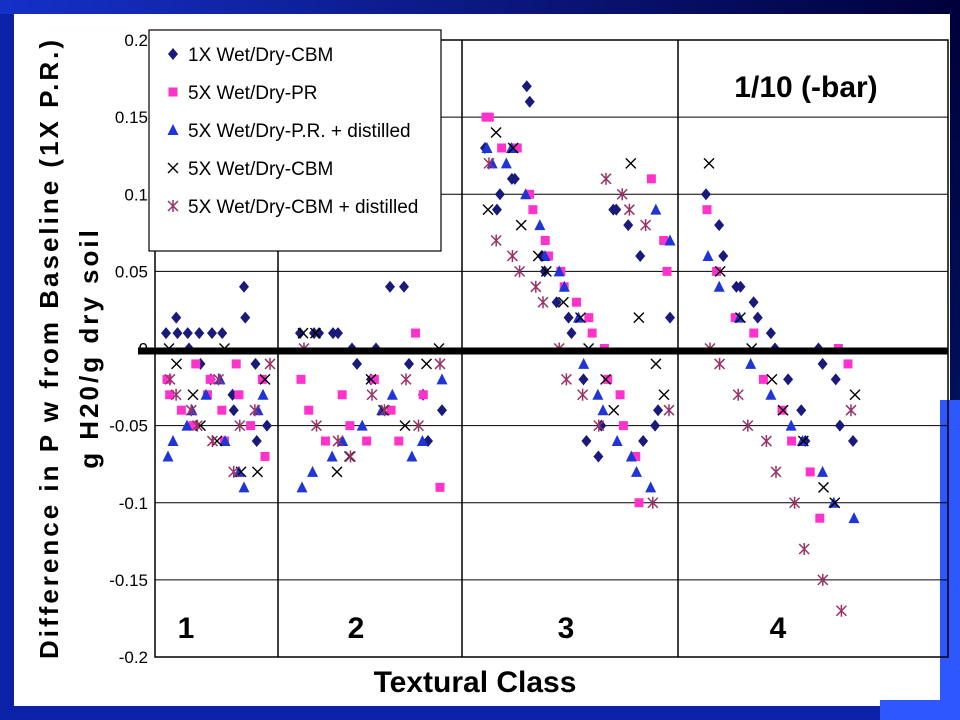 This screenshot has height=720, width=960. I want to click on class-label-4: 4, so click(778, 628).